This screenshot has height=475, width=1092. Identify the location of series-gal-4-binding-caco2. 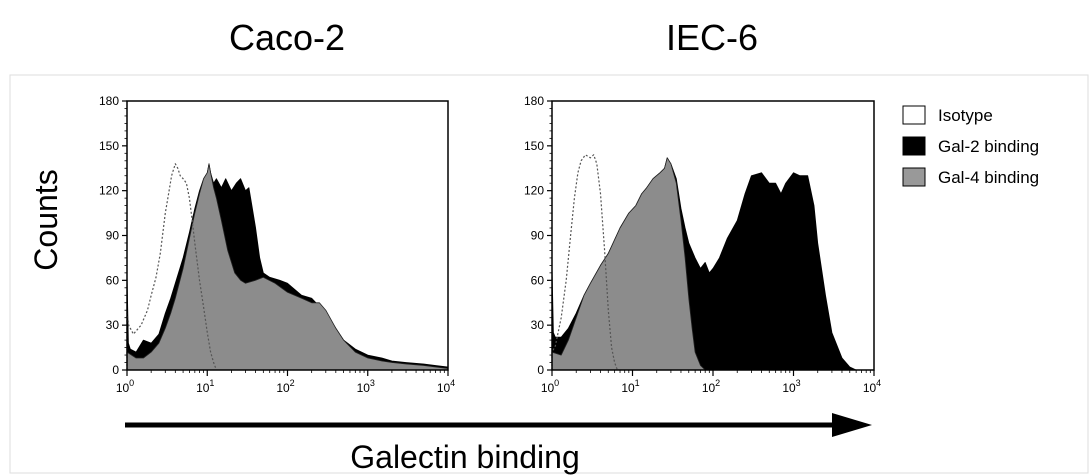
(287, 267).